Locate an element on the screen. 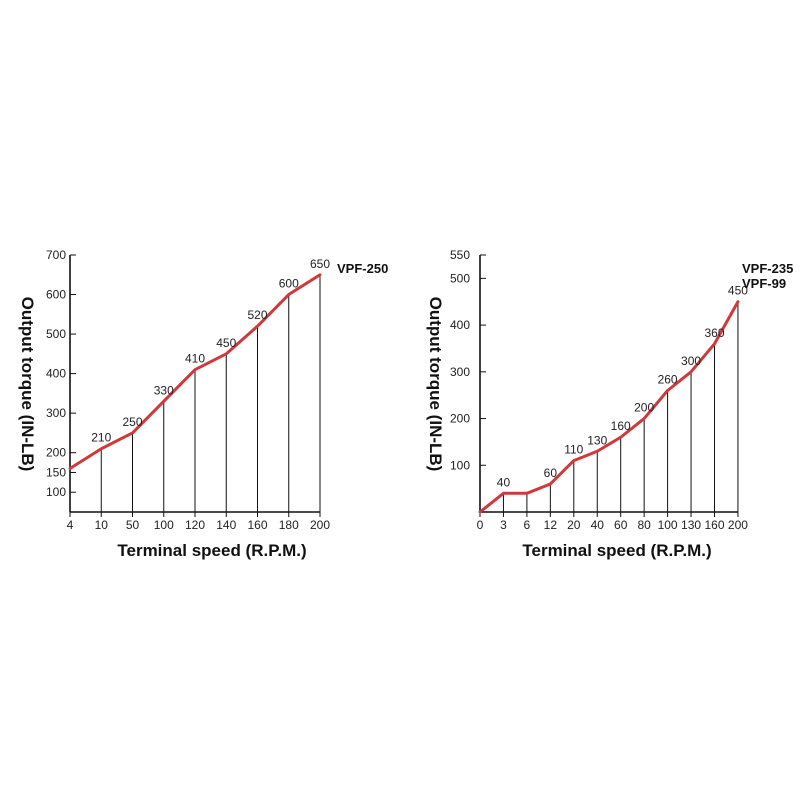 The height and width of the screenshot is (800, 800). x-tick-label: 50 is located at coordinates (133, 525).